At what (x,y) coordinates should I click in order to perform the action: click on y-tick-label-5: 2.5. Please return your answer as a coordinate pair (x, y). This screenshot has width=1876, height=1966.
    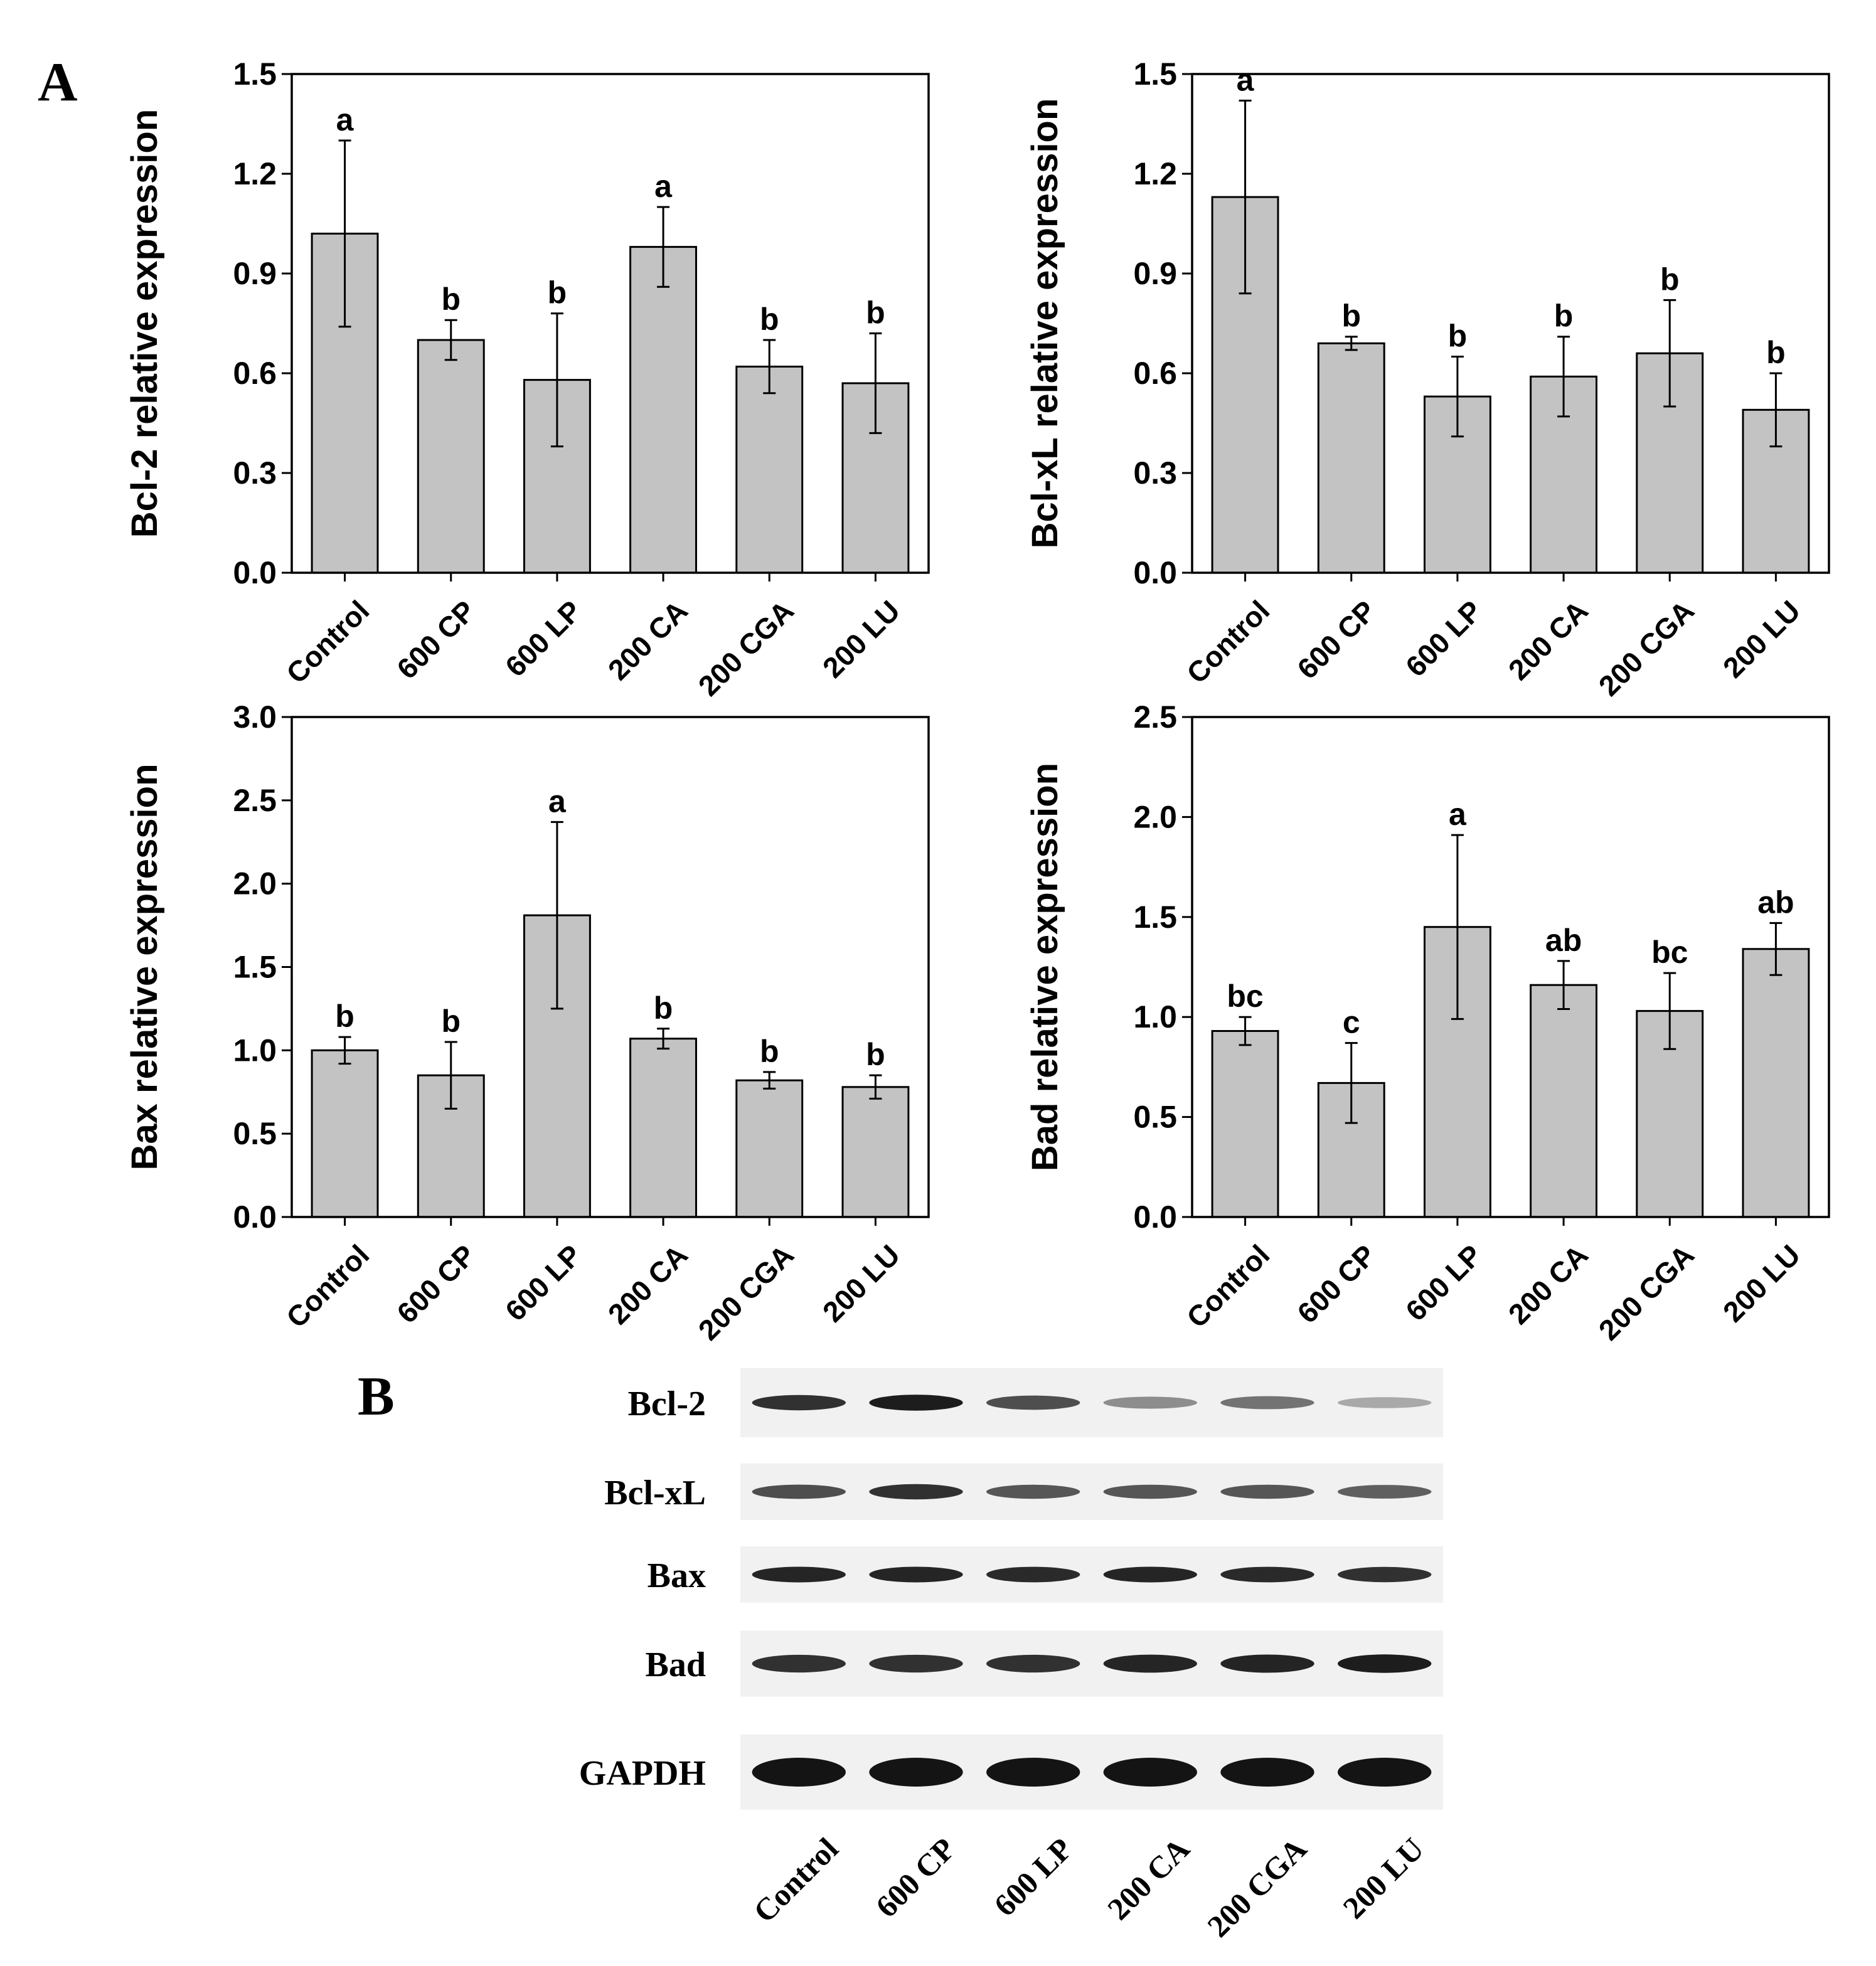
    Looking at the image, I should click on (1155, 717).